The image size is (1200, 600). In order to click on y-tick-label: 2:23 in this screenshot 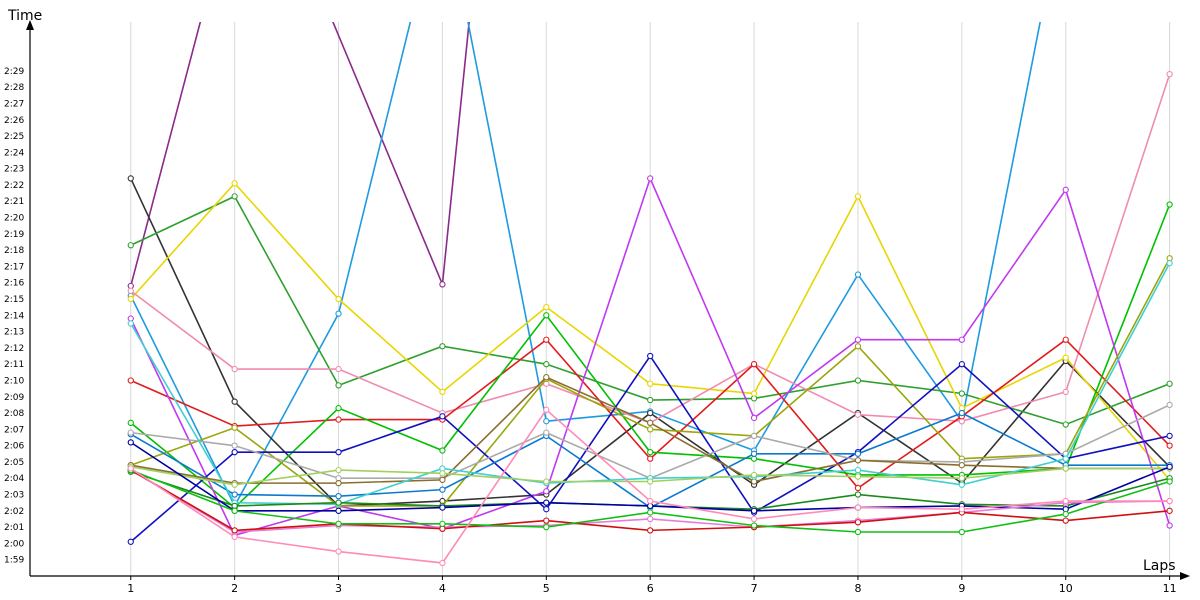, I will do `click(14, 170)`.